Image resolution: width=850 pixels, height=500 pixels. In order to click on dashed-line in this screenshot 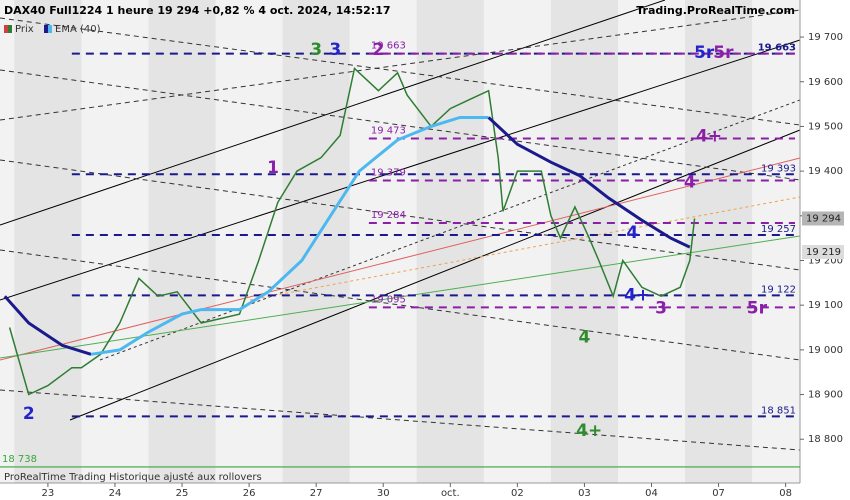, I will do `click(400, 420)`.